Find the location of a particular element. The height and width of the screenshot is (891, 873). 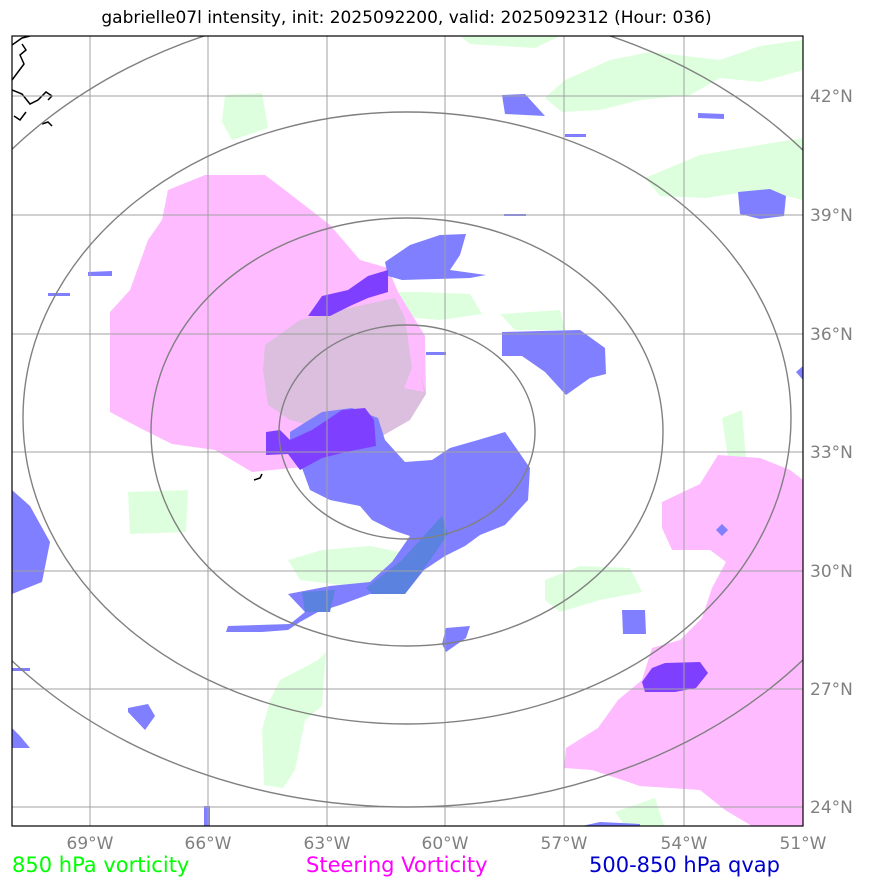

lon-label-69w: 69°W is located at coordinates (90, 844).